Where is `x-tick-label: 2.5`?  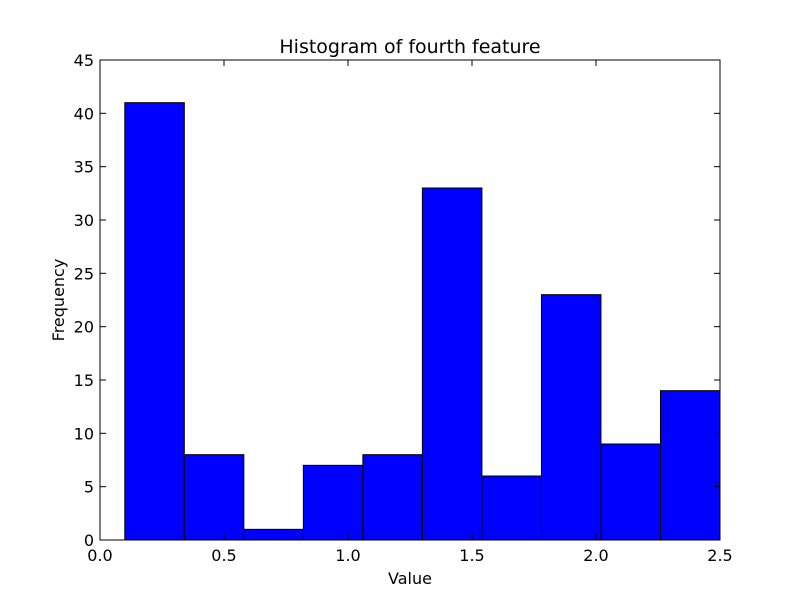
x-tick-label: 2.5 is located at coordinates (719, 555).